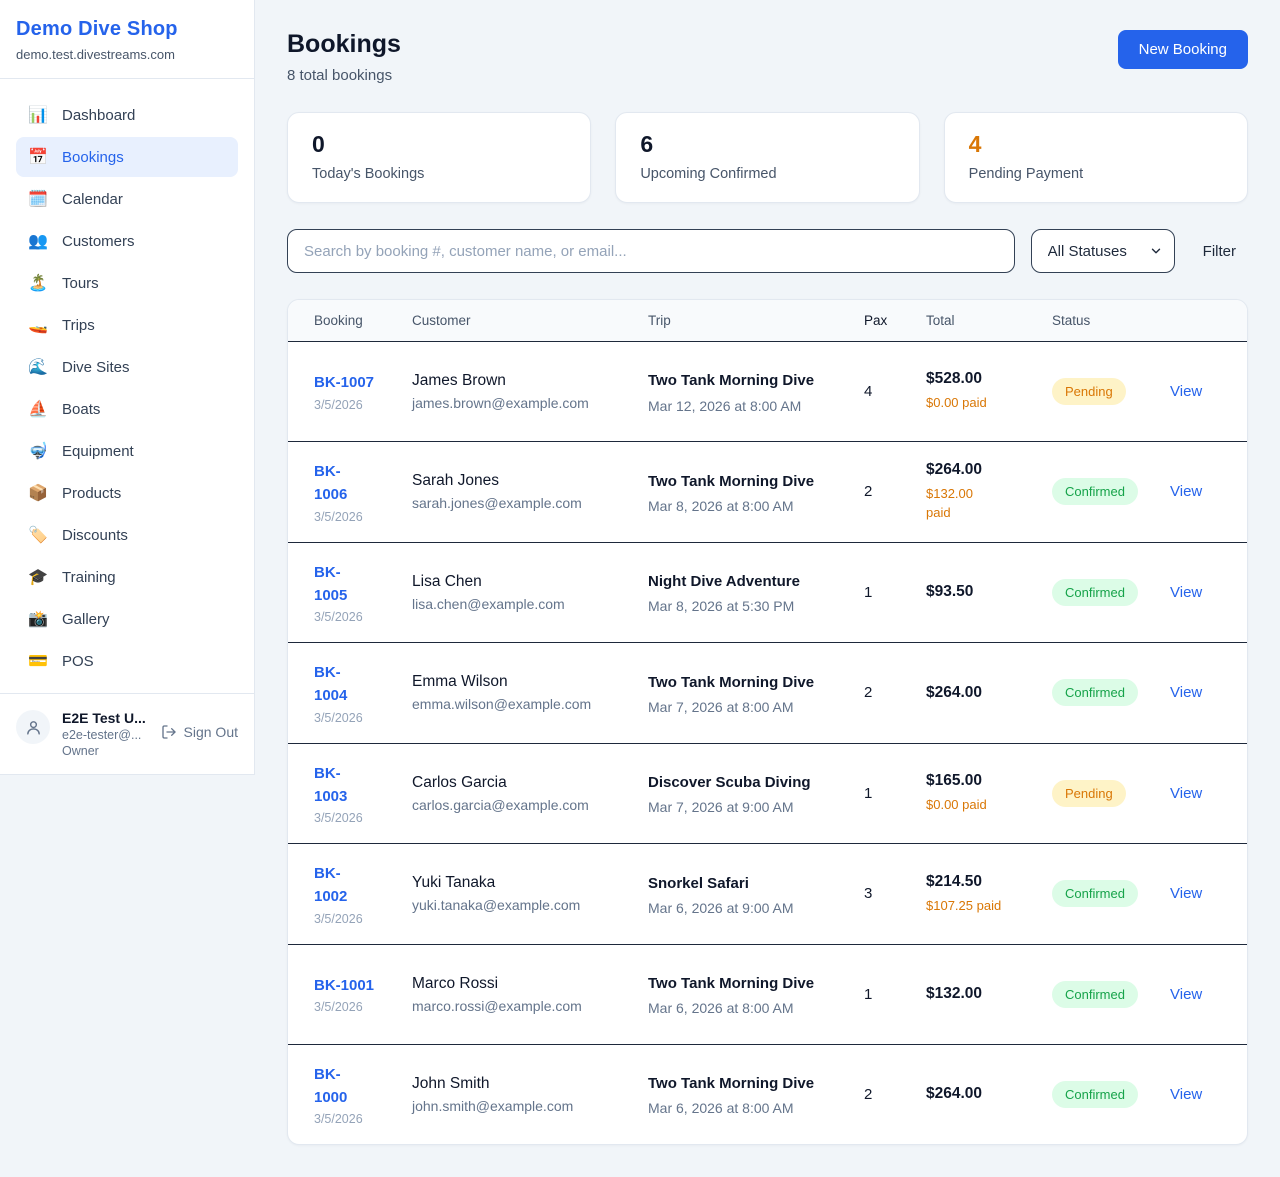 The height and width of the screenshot is (1177, 1280). Describe the element at coordinates (883, 321) in the screenshot. I see `col-header-pax: Pax` at that location.